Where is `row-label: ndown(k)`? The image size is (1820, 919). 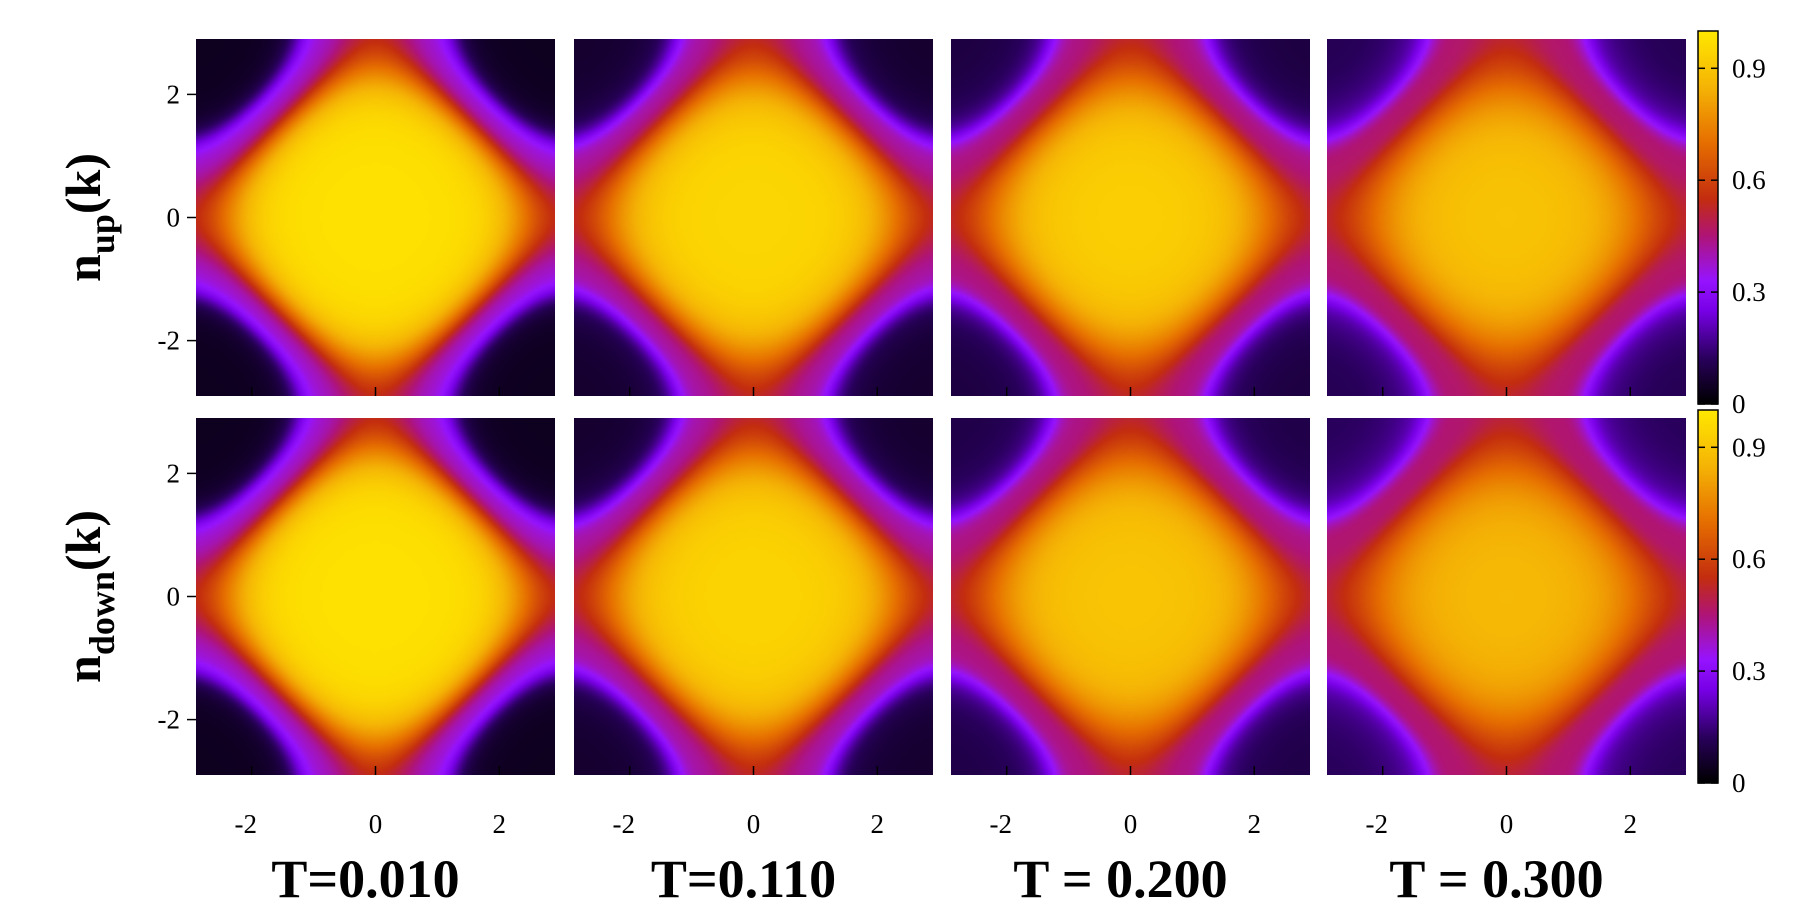
row-label: ndown(k) is located at coordinates (88, 596).